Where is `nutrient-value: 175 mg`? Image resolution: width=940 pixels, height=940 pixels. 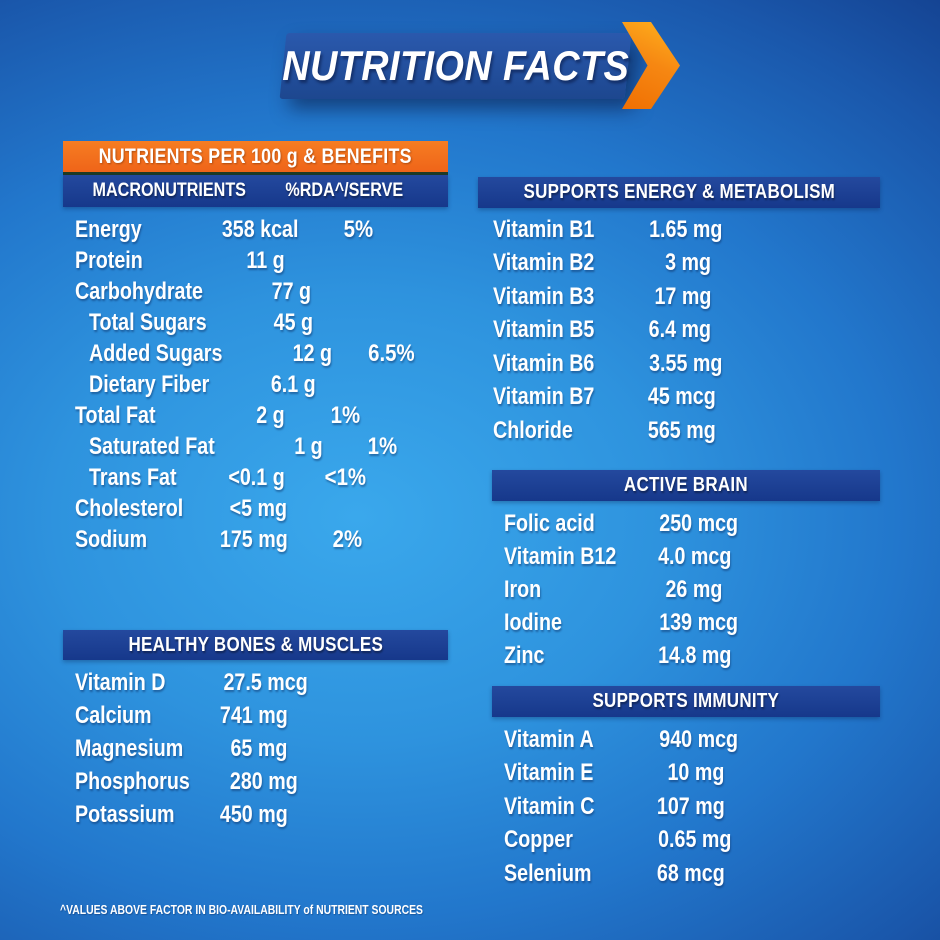
nutrient-value: 175 mg is located at coordinates (253, 539).